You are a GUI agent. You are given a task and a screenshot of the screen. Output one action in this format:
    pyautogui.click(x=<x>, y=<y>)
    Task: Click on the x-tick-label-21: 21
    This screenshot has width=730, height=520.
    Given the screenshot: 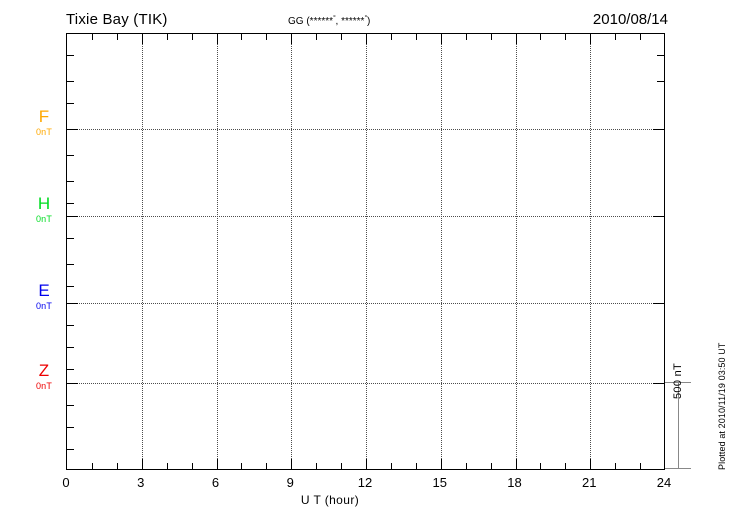 What is the action you would take?
    pyautogui.click(x=589, y=482)
    